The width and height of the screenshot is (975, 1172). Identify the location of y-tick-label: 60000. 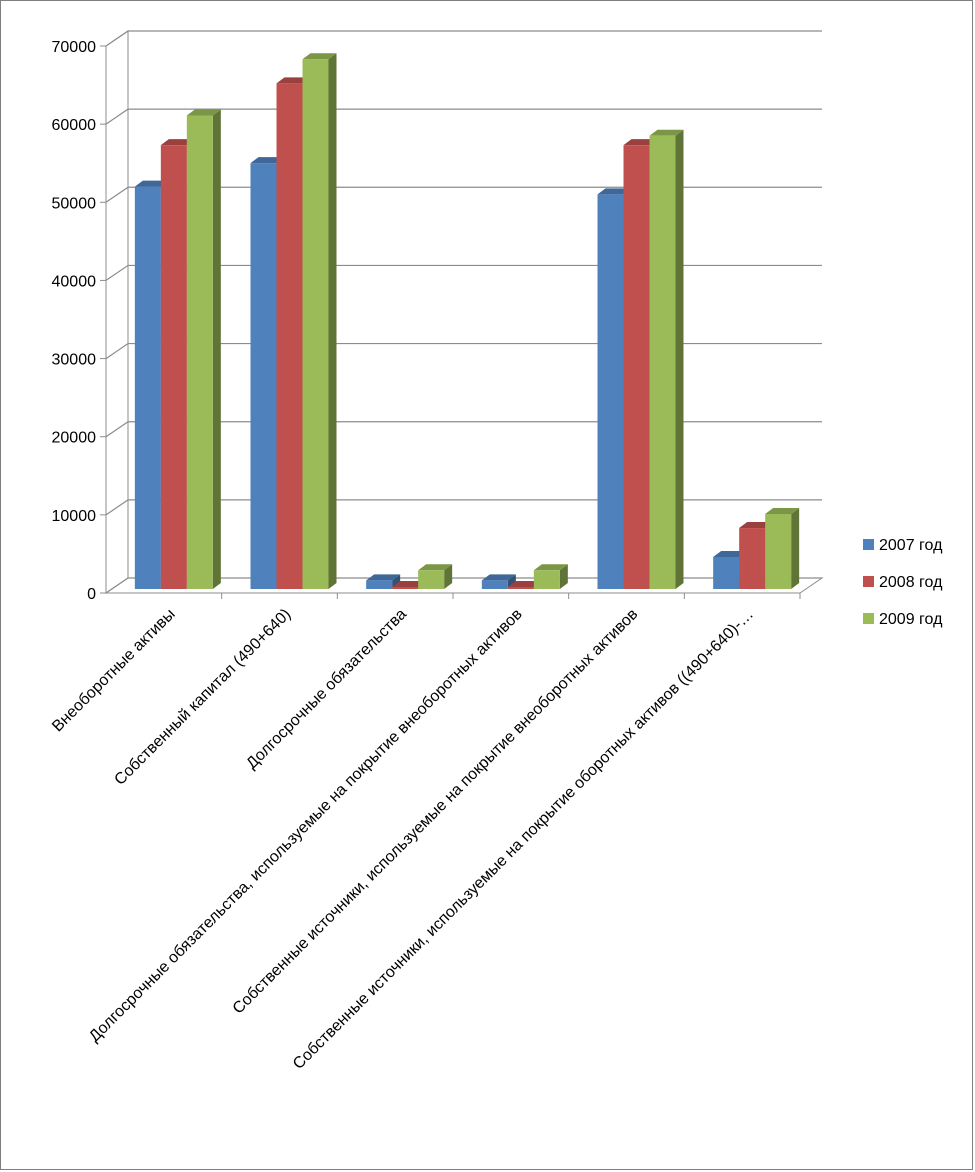
(74, 125).